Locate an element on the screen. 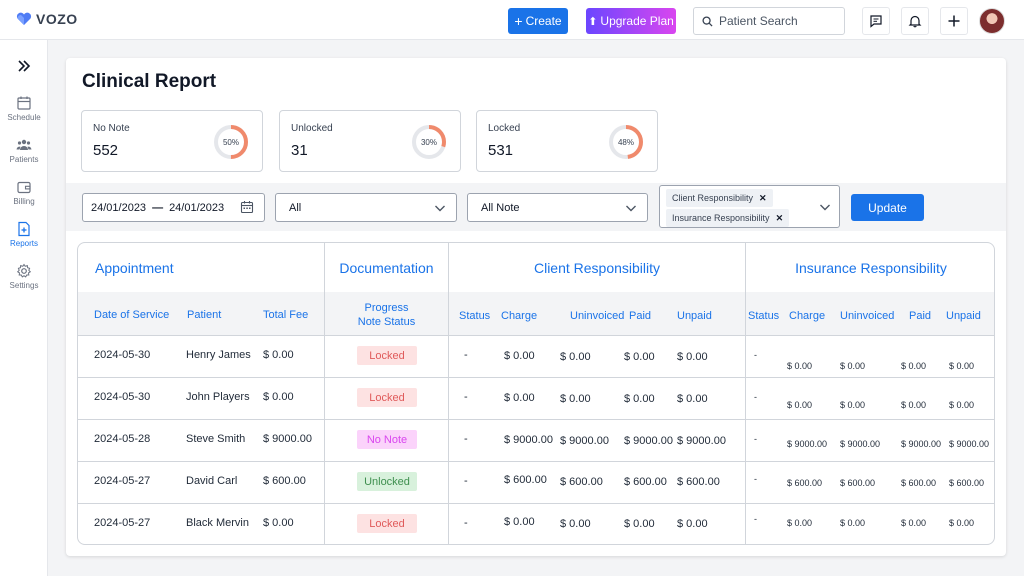  date-range-picker: 24/01/2023 — 24/01/2023 is located at coordinates (173, 207).